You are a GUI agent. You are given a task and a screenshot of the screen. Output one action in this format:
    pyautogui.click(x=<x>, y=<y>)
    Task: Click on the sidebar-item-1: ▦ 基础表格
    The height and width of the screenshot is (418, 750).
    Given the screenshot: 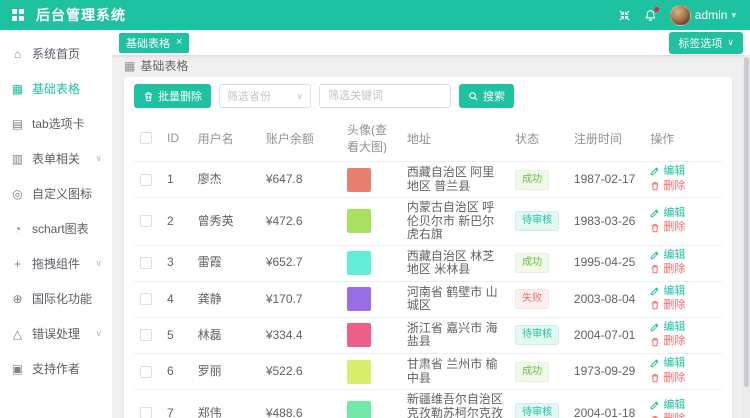 What is the action you would take?
    pyautogui.click(x=56, y=88)
    